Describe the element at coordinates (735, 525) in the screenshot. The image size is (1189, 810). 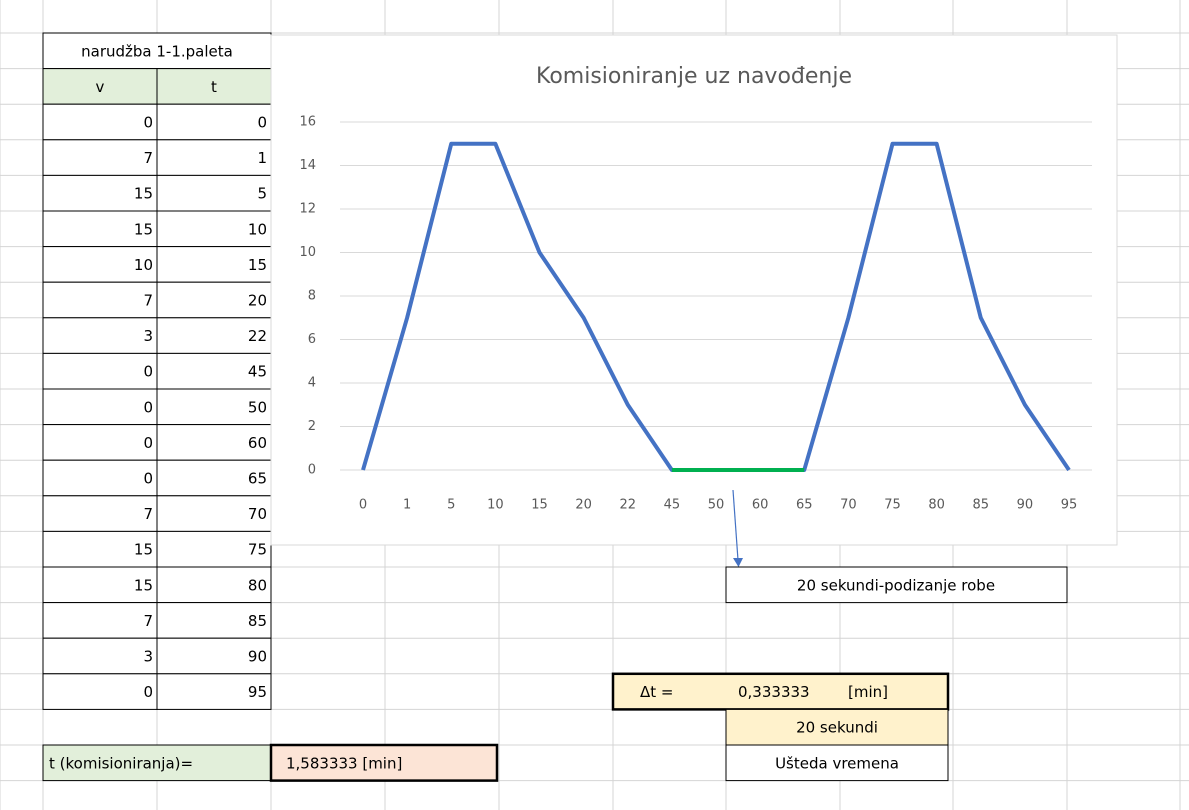
I see `annotation-arrow` at that location.